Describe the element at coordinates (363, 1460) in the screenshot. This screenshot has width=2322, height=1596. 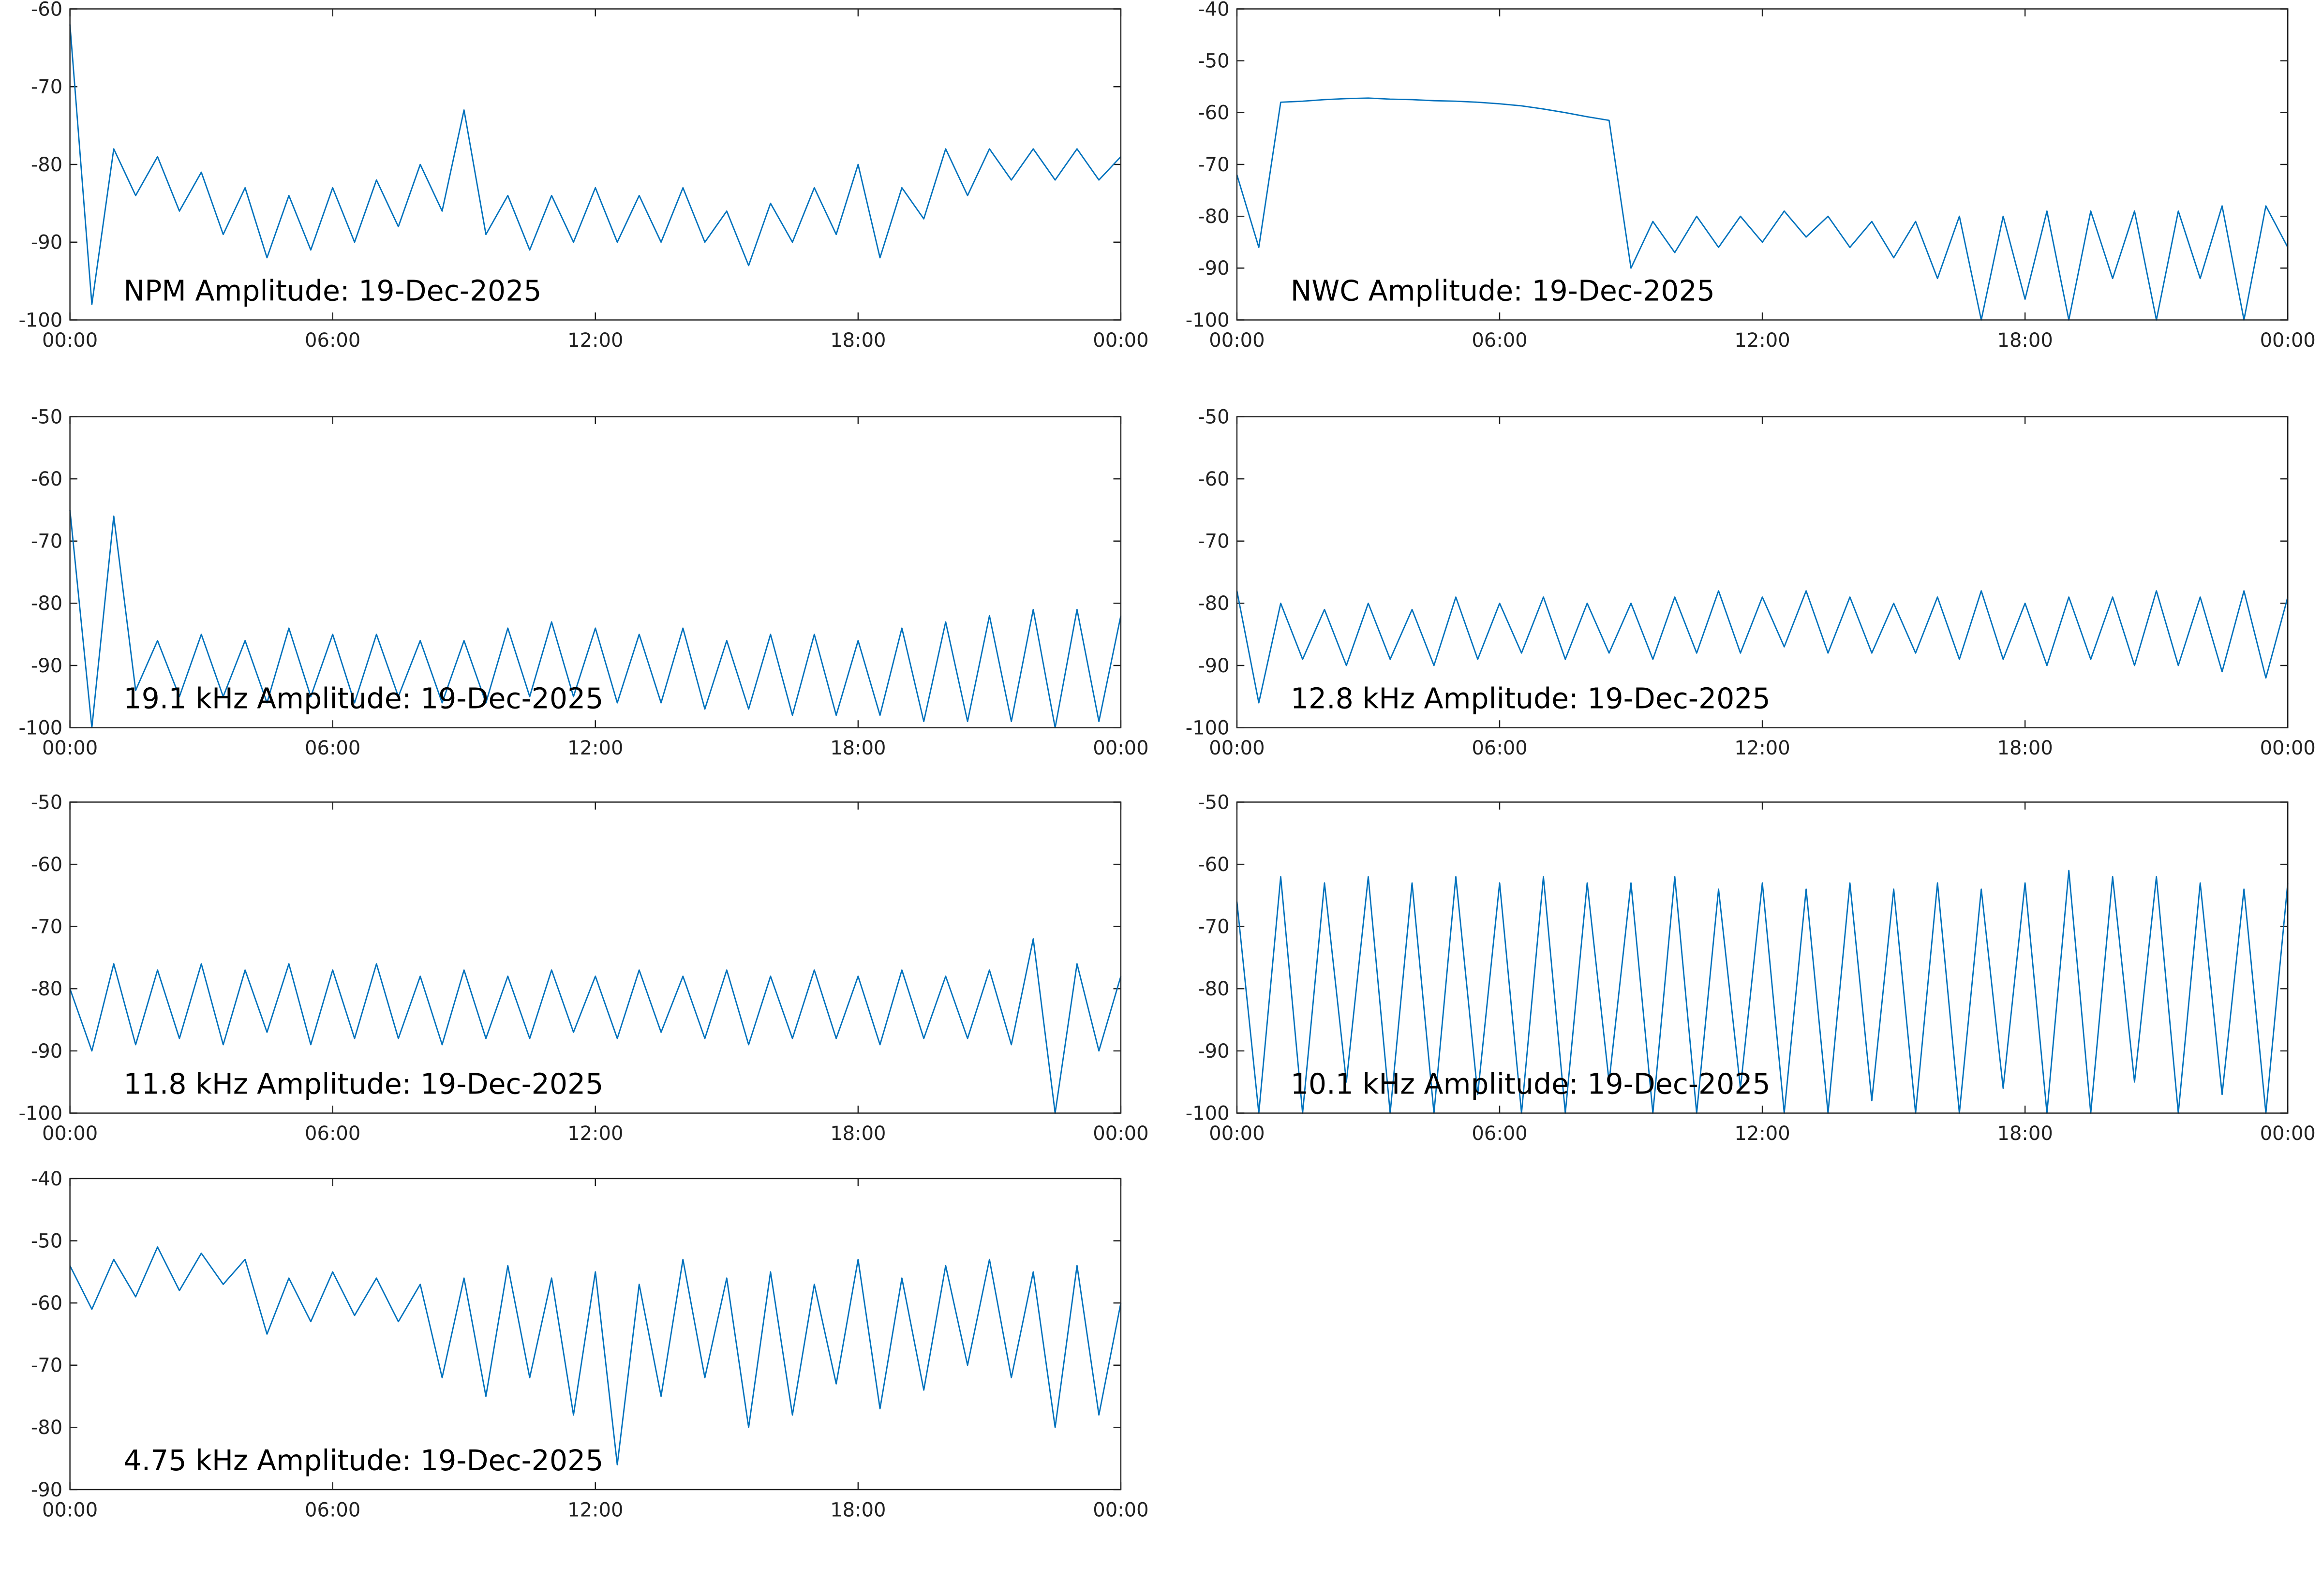
I see `panel-annotation: 4.75 kHz Amplitude: 19-Dec-2025` at that location.